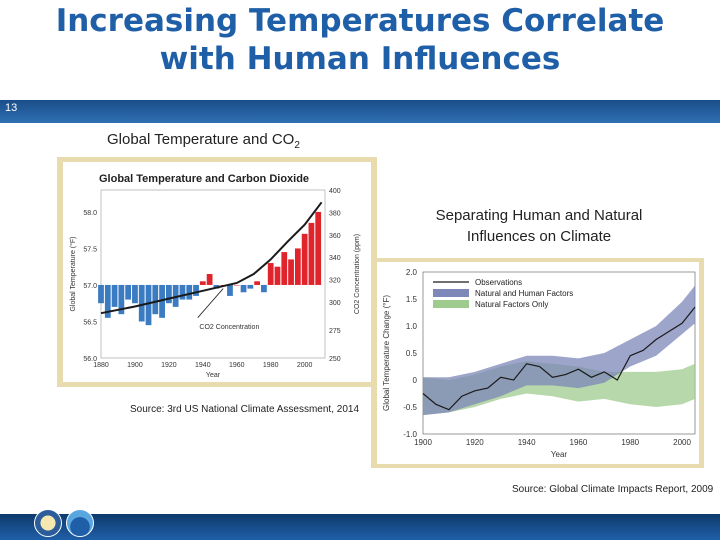 Image resolution: width=720 pixels, height=540 pixels. I want to click on y-tick-label: 0, so click(415, 380).